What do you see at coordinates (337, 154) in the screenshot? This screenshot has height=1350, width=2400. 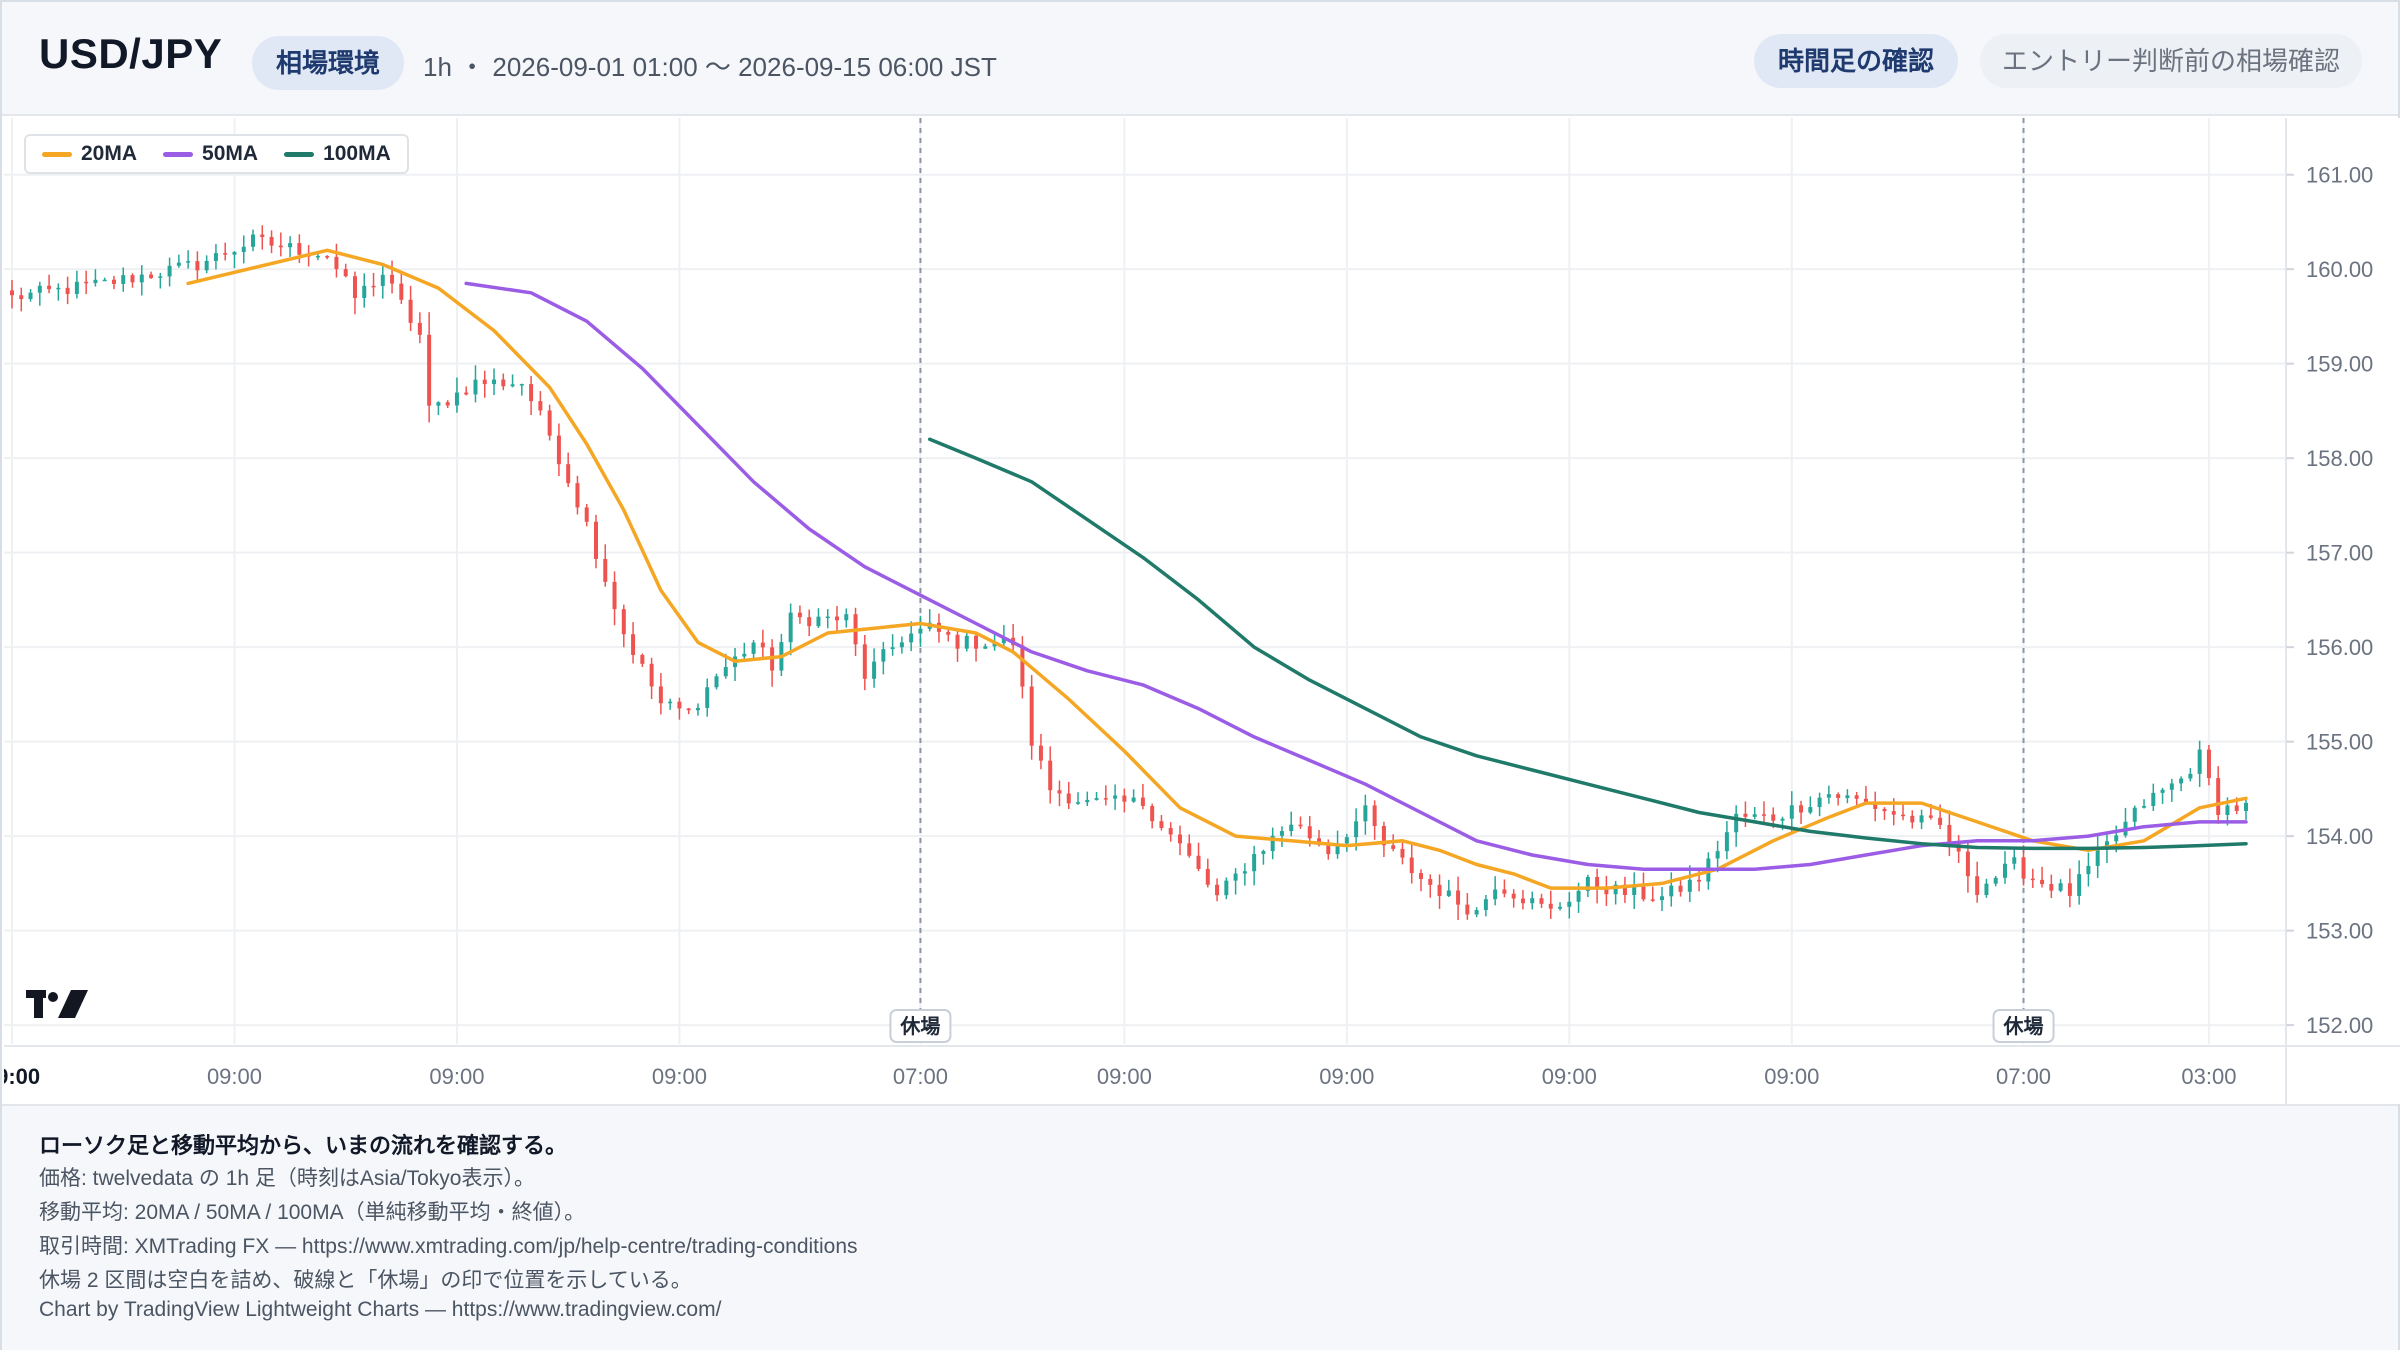 I see `legend-item-100ma: 100MA` at bounding box center [337, 154].